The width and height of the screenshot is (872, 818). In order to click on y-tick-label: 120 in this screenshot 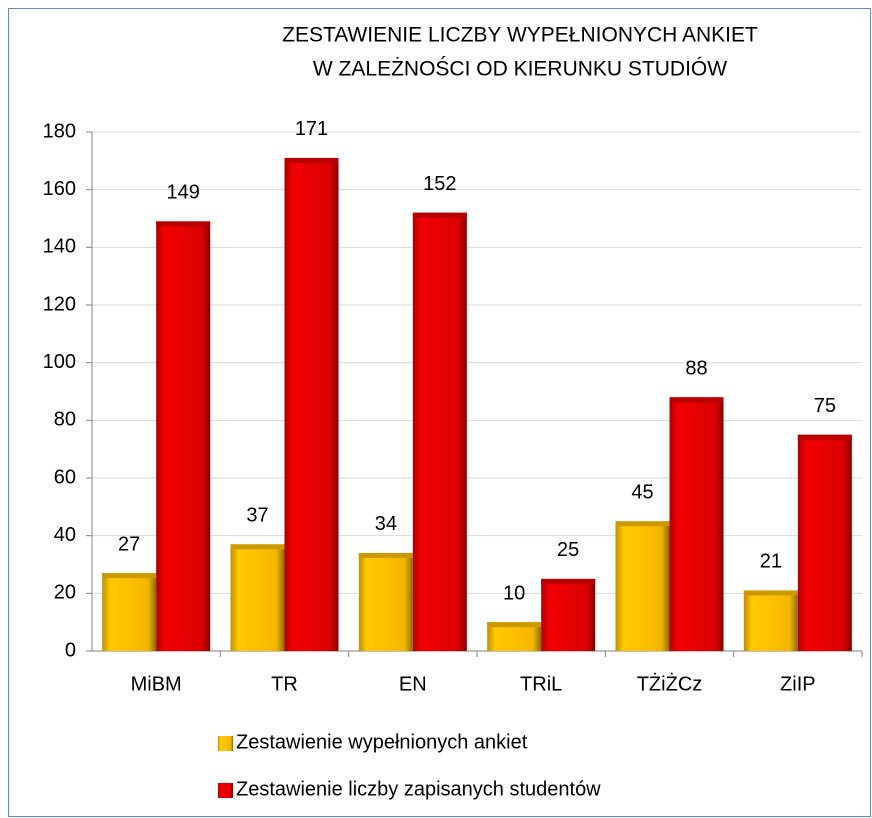, I will do `click(59, 304)`.